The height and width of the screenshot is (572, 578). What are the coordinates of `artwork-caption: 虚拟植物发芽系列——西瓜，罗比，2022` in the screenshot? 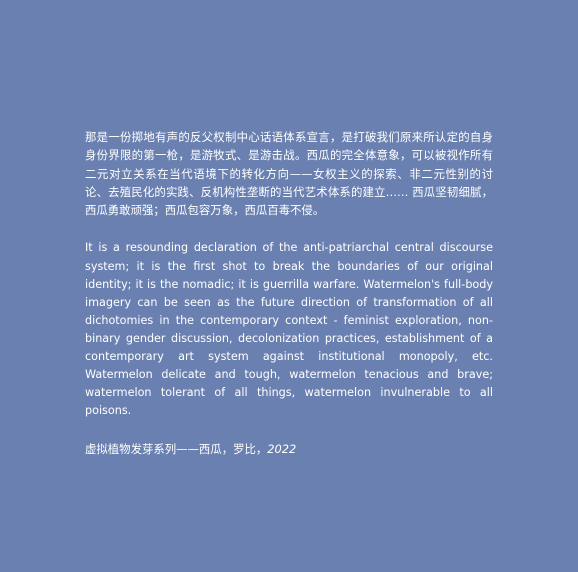 It's located at (289, 449).